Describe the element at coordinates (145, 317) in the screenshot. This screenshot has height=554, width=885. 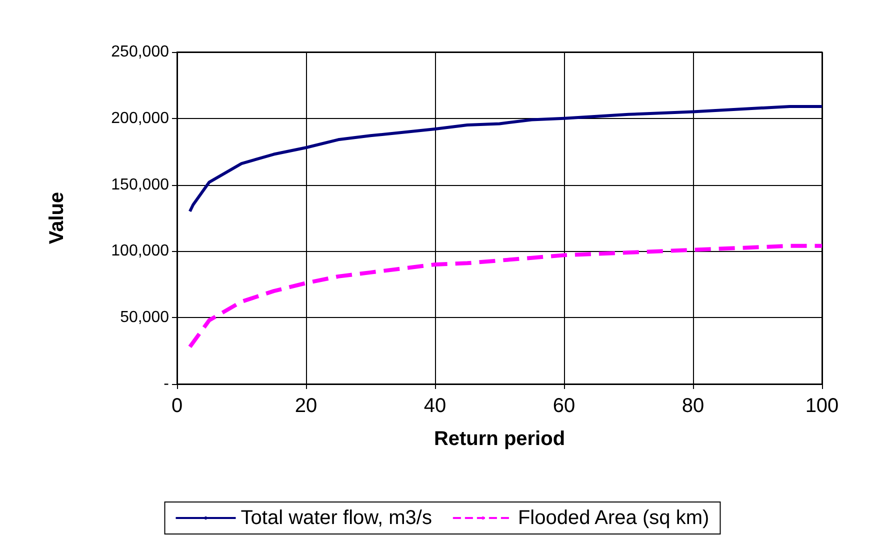
I see `y-tick-label: 50,000` at that location.